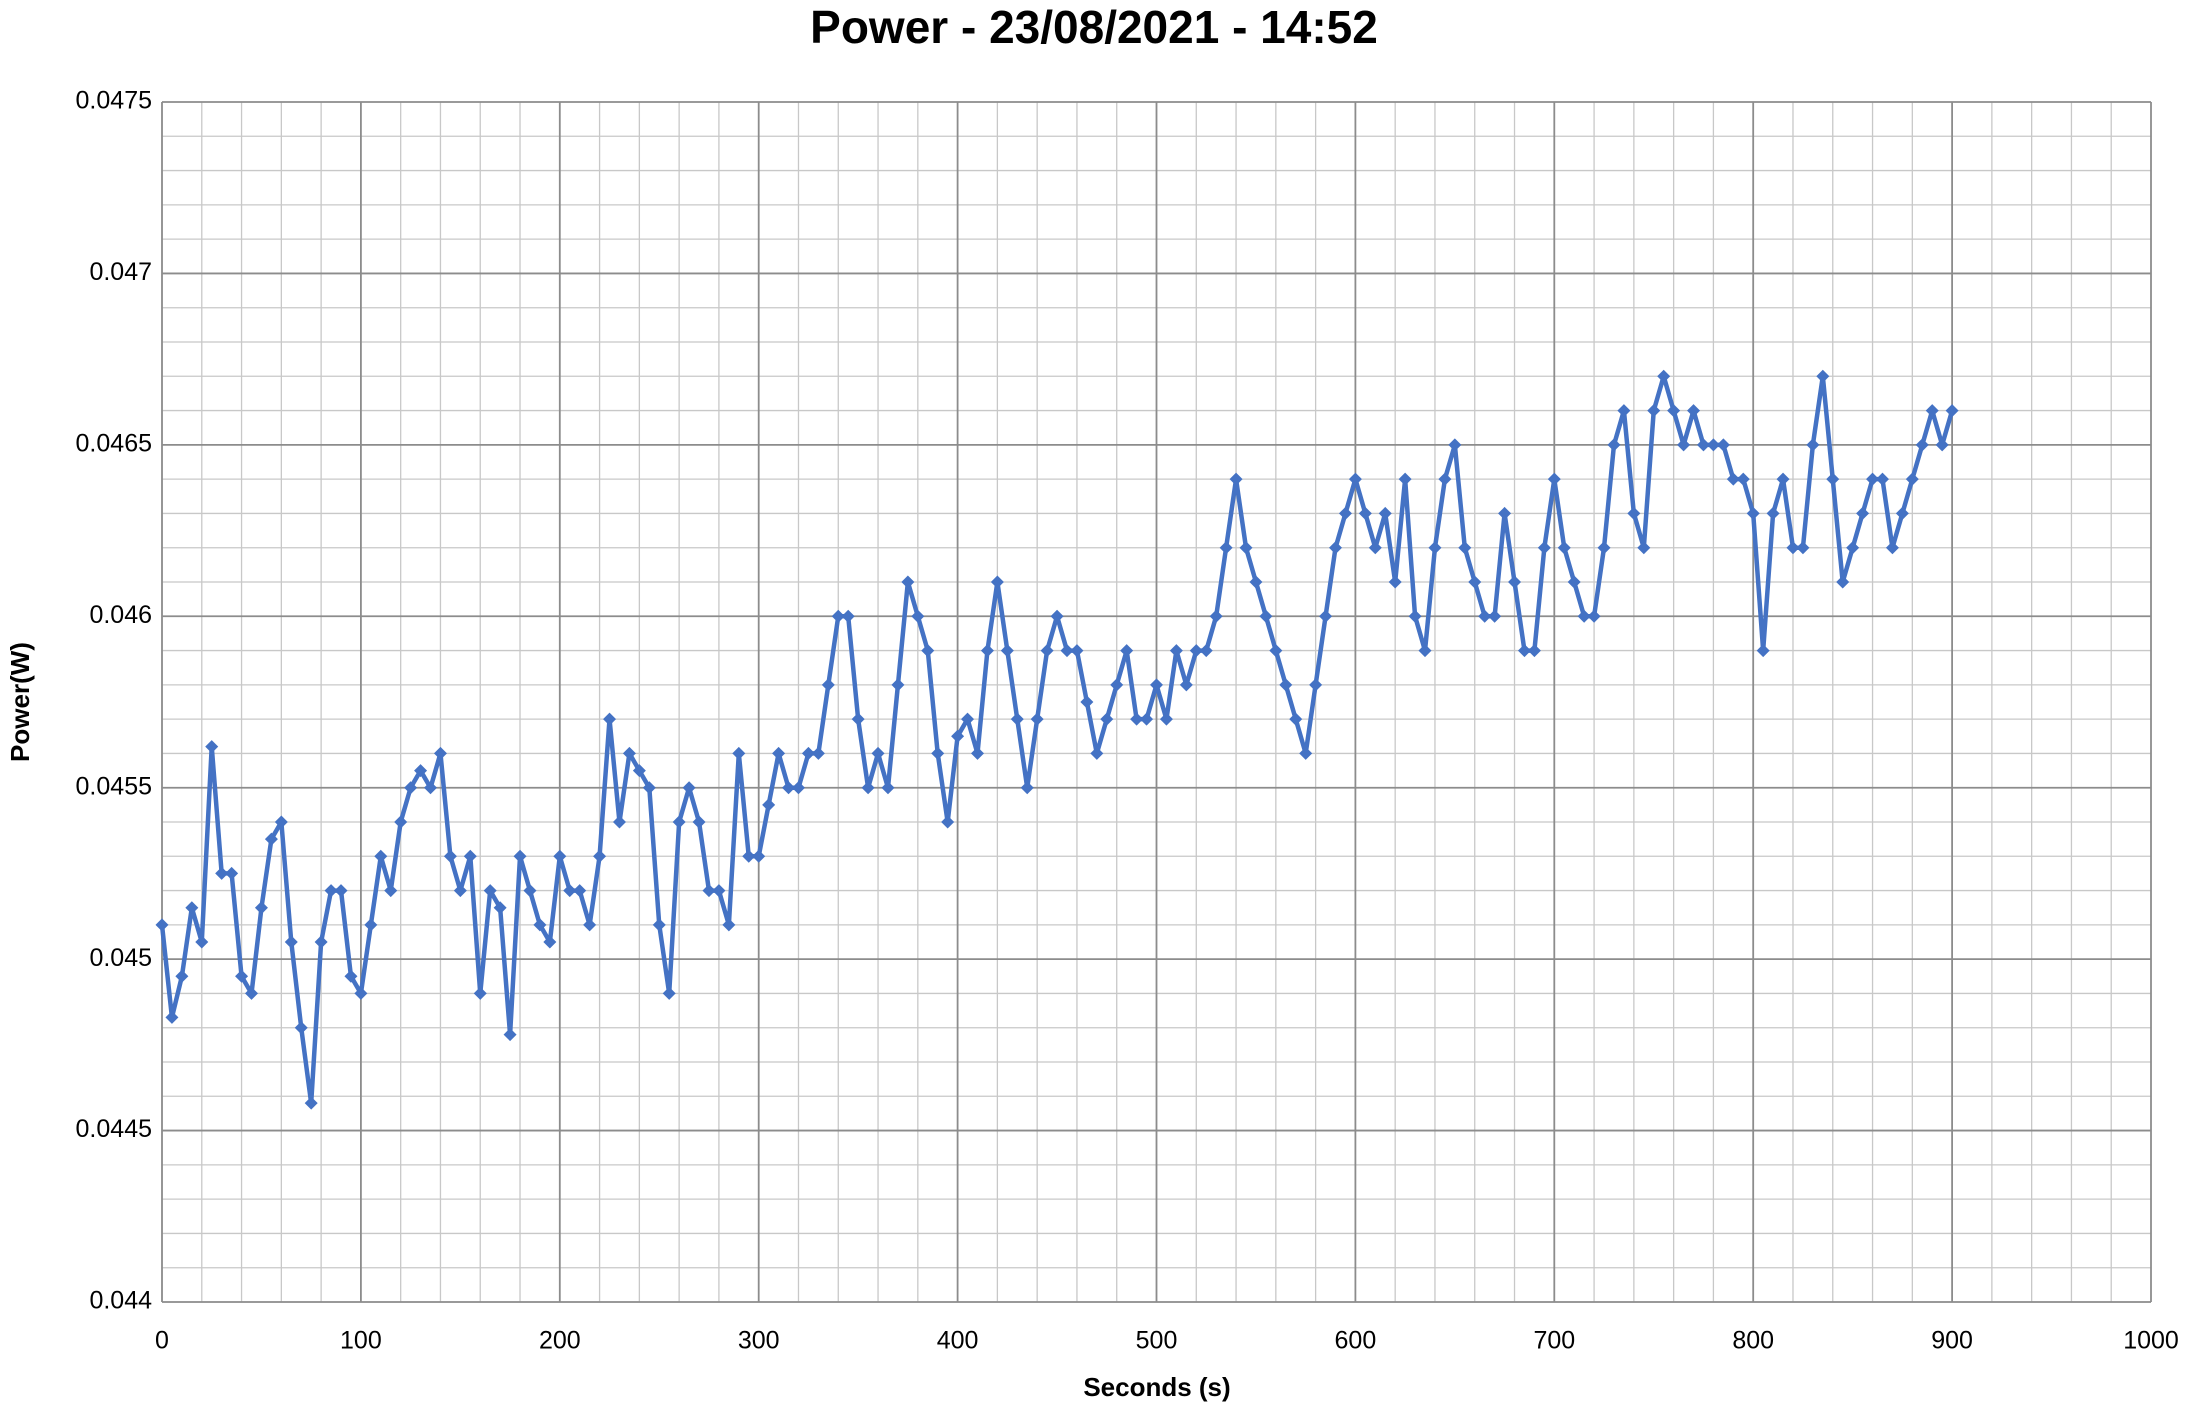  What do you see at coordinates (2151, 1341) in the screenshot?
I see `x-tick-label: 1000` at bounding box center [2151, 1341].